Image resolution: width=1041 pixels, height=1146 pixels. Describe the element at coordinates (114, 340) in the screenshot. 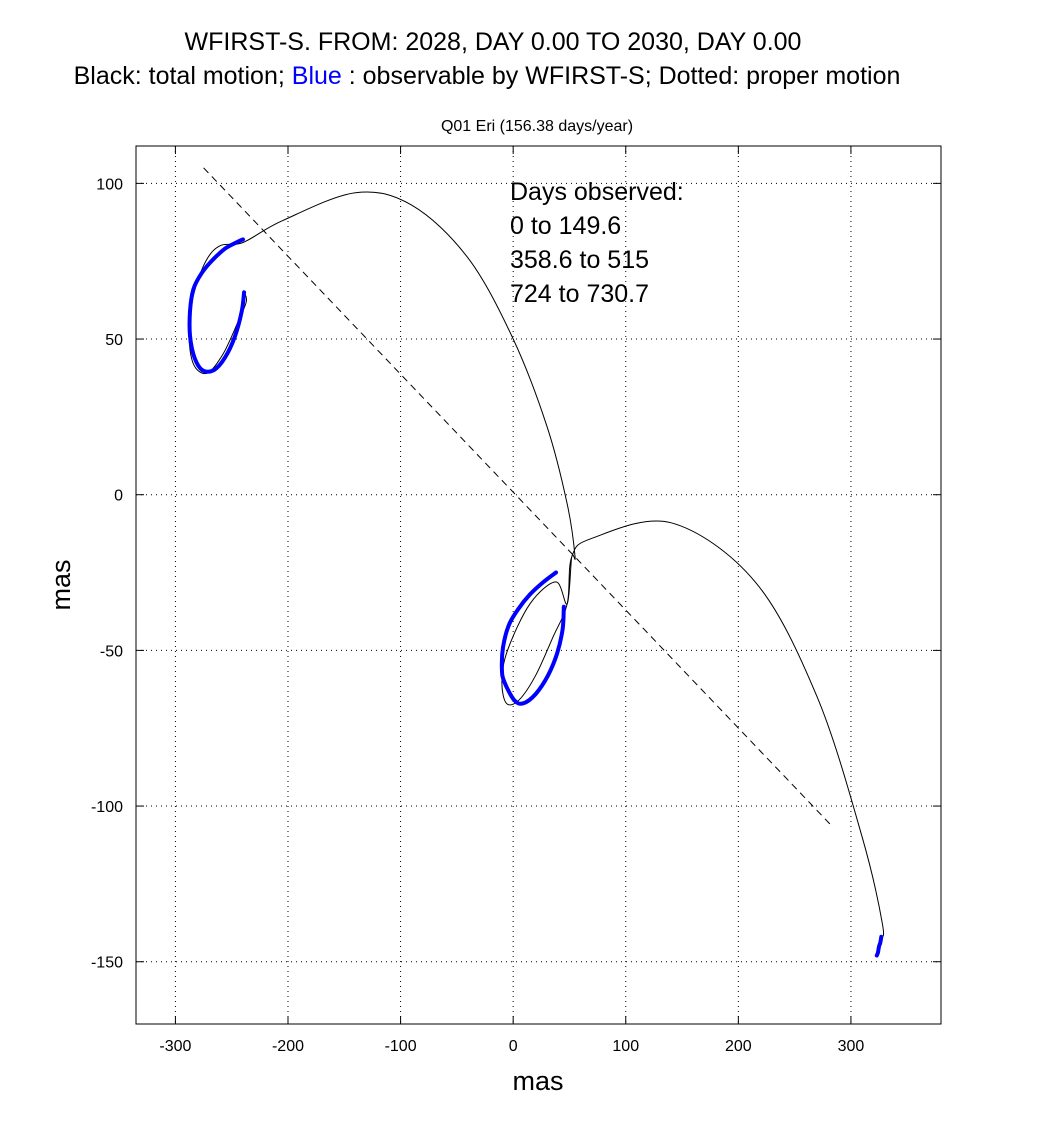

I see `y-tick-label: 50` at that location.